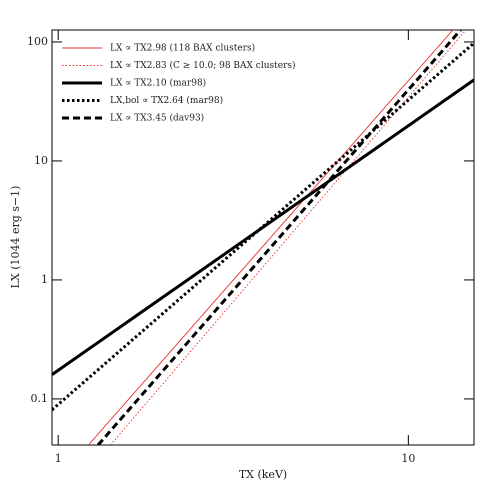  What do you see at coordinates (263, 474) in the screenshot?
I see `x-axis-label: TX (keV)` at bounding box center [263, 474].